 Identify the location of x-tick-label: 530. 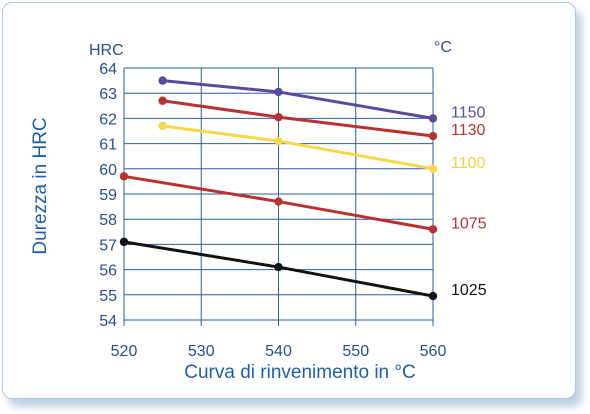
(201, 351).